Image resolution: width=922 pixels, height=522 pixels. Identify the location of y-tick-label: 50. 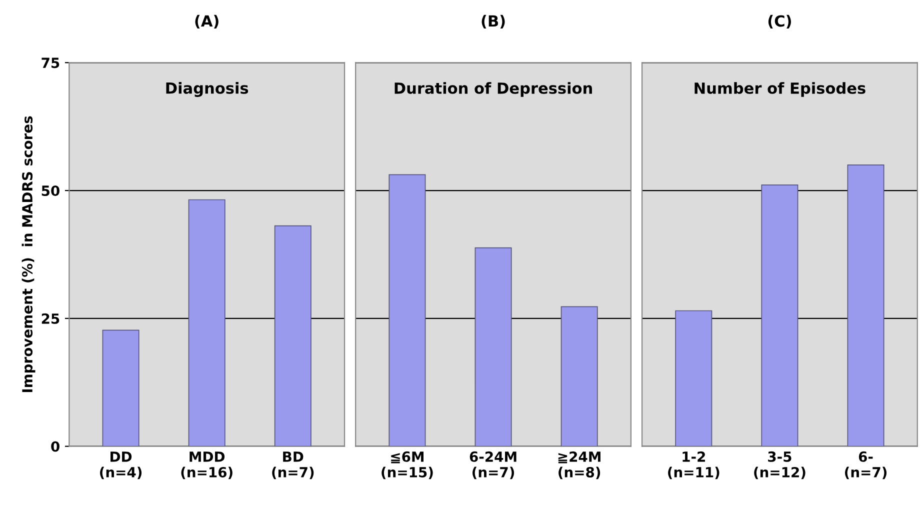
(51, 191).